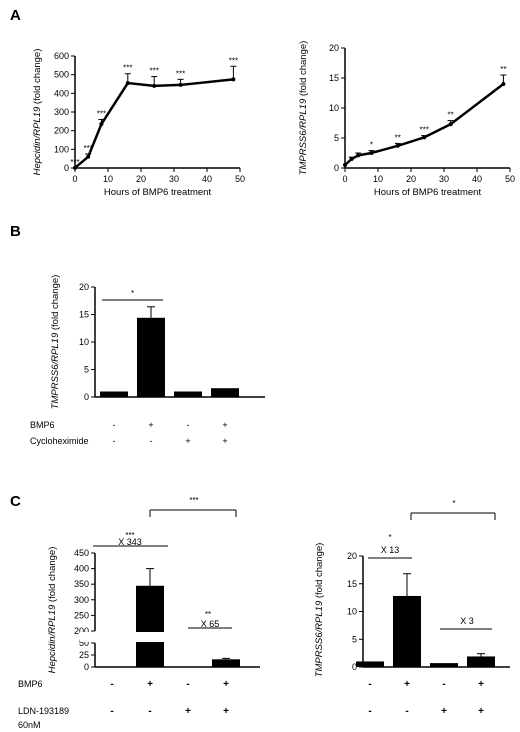 The height and width of the screenshot is (732, 520). I want to click on a-left-y-tick-label: 300, so click(61, 112).